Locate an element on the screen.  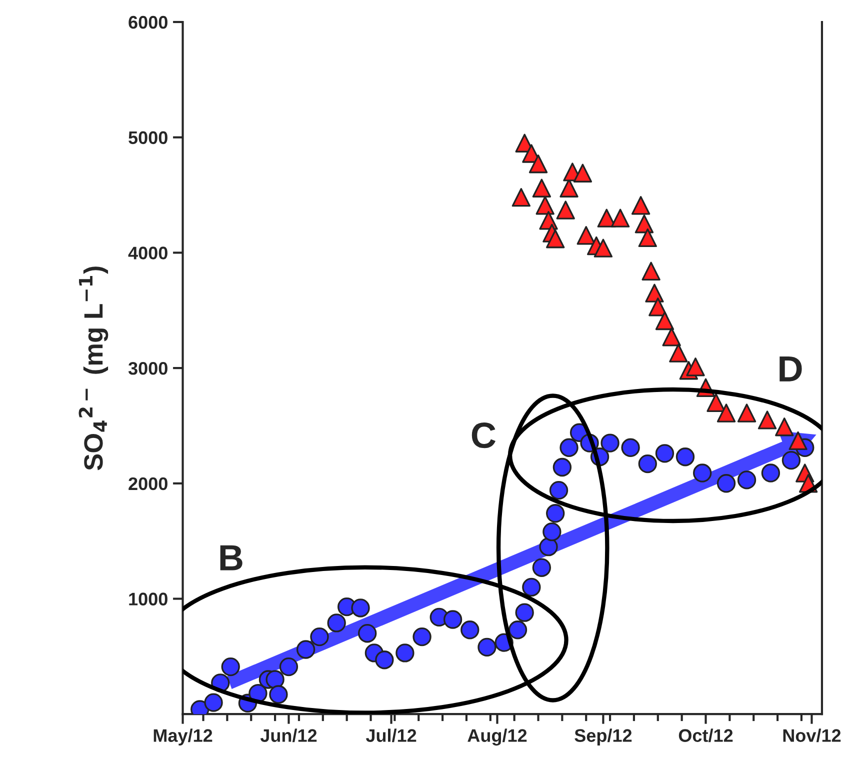
x-tick-label: Sep/12 is located at coordinates (603, 737).